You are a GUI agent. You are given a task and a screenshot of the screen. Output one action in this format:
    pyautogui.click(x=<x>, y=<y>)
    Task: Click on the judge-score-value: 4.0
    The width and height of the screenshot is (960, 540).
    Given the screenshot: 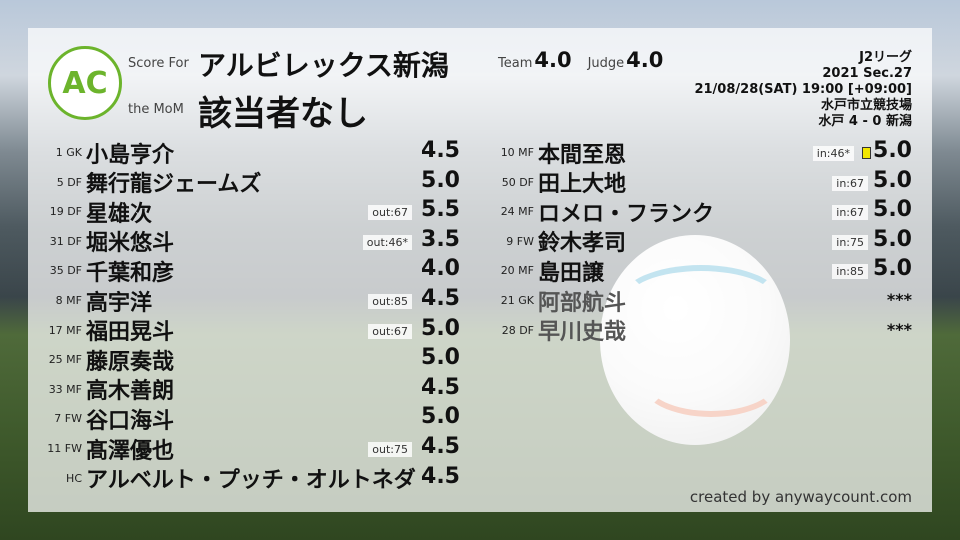 What is the action you would take?
    pyautogui.click(x=645, y=60)
    